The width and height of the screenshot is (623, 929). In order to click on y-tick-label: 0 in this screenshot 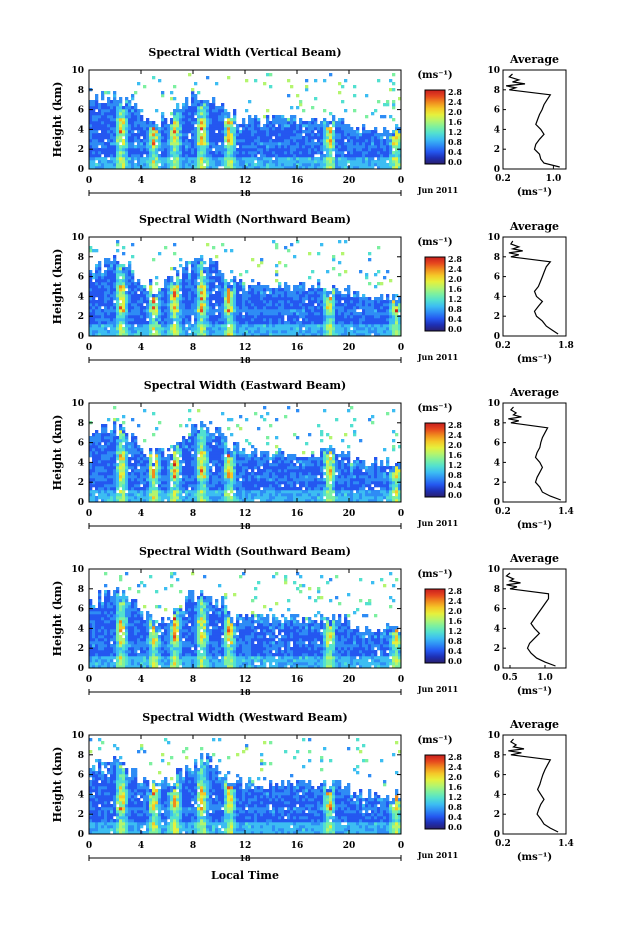, I will do `click(81, 337)`.